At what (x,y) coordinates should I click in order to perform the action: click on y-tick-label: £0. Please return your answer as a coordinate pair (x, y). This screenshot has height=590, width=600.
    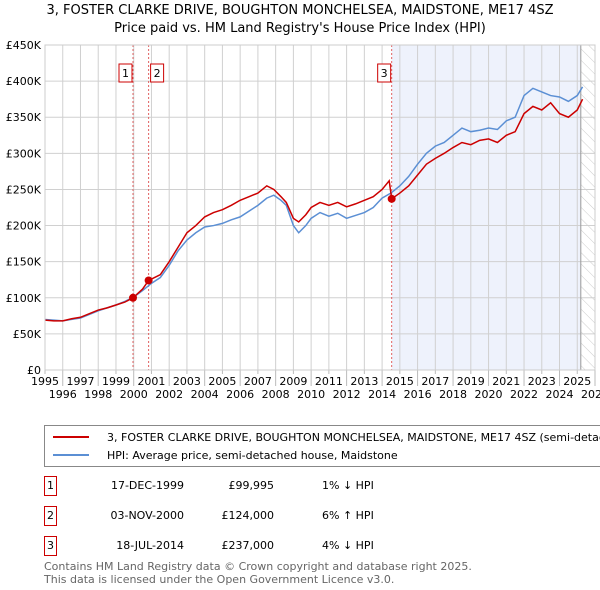
    Looking at the image, I should click on (34, 370).